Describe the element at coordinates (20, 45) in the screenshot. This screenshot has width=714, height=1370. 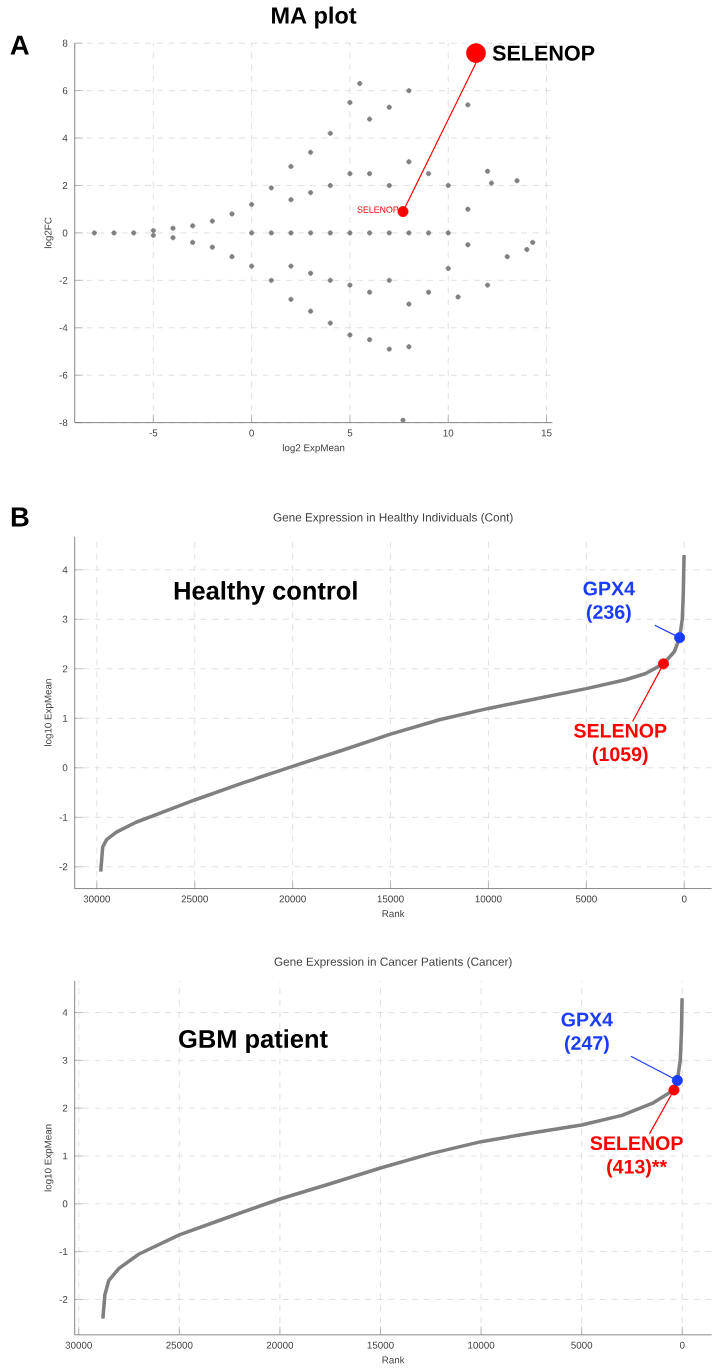
I see `text: A` at that location.